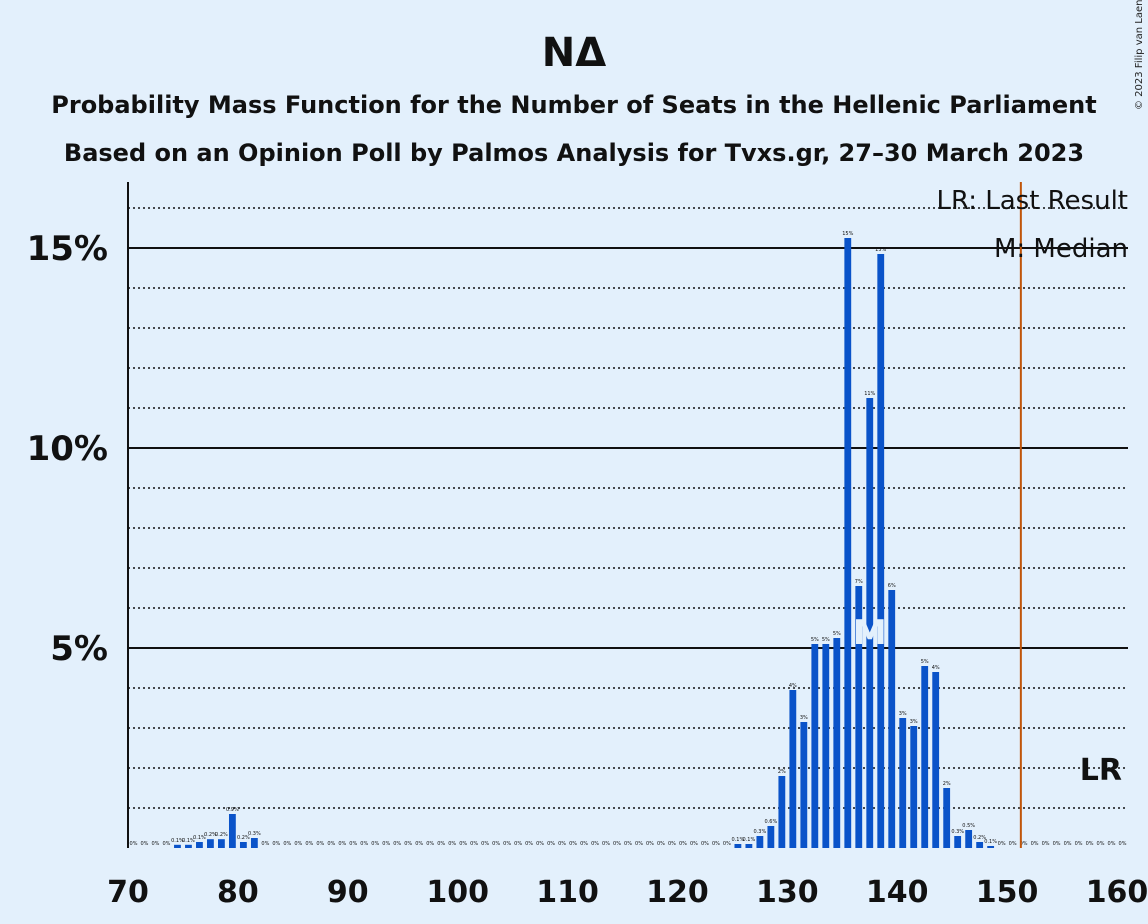  Describe the element at coordinates (441, 844) in the screenshot. I see `bar-label-seat-98: 0%` at that location.